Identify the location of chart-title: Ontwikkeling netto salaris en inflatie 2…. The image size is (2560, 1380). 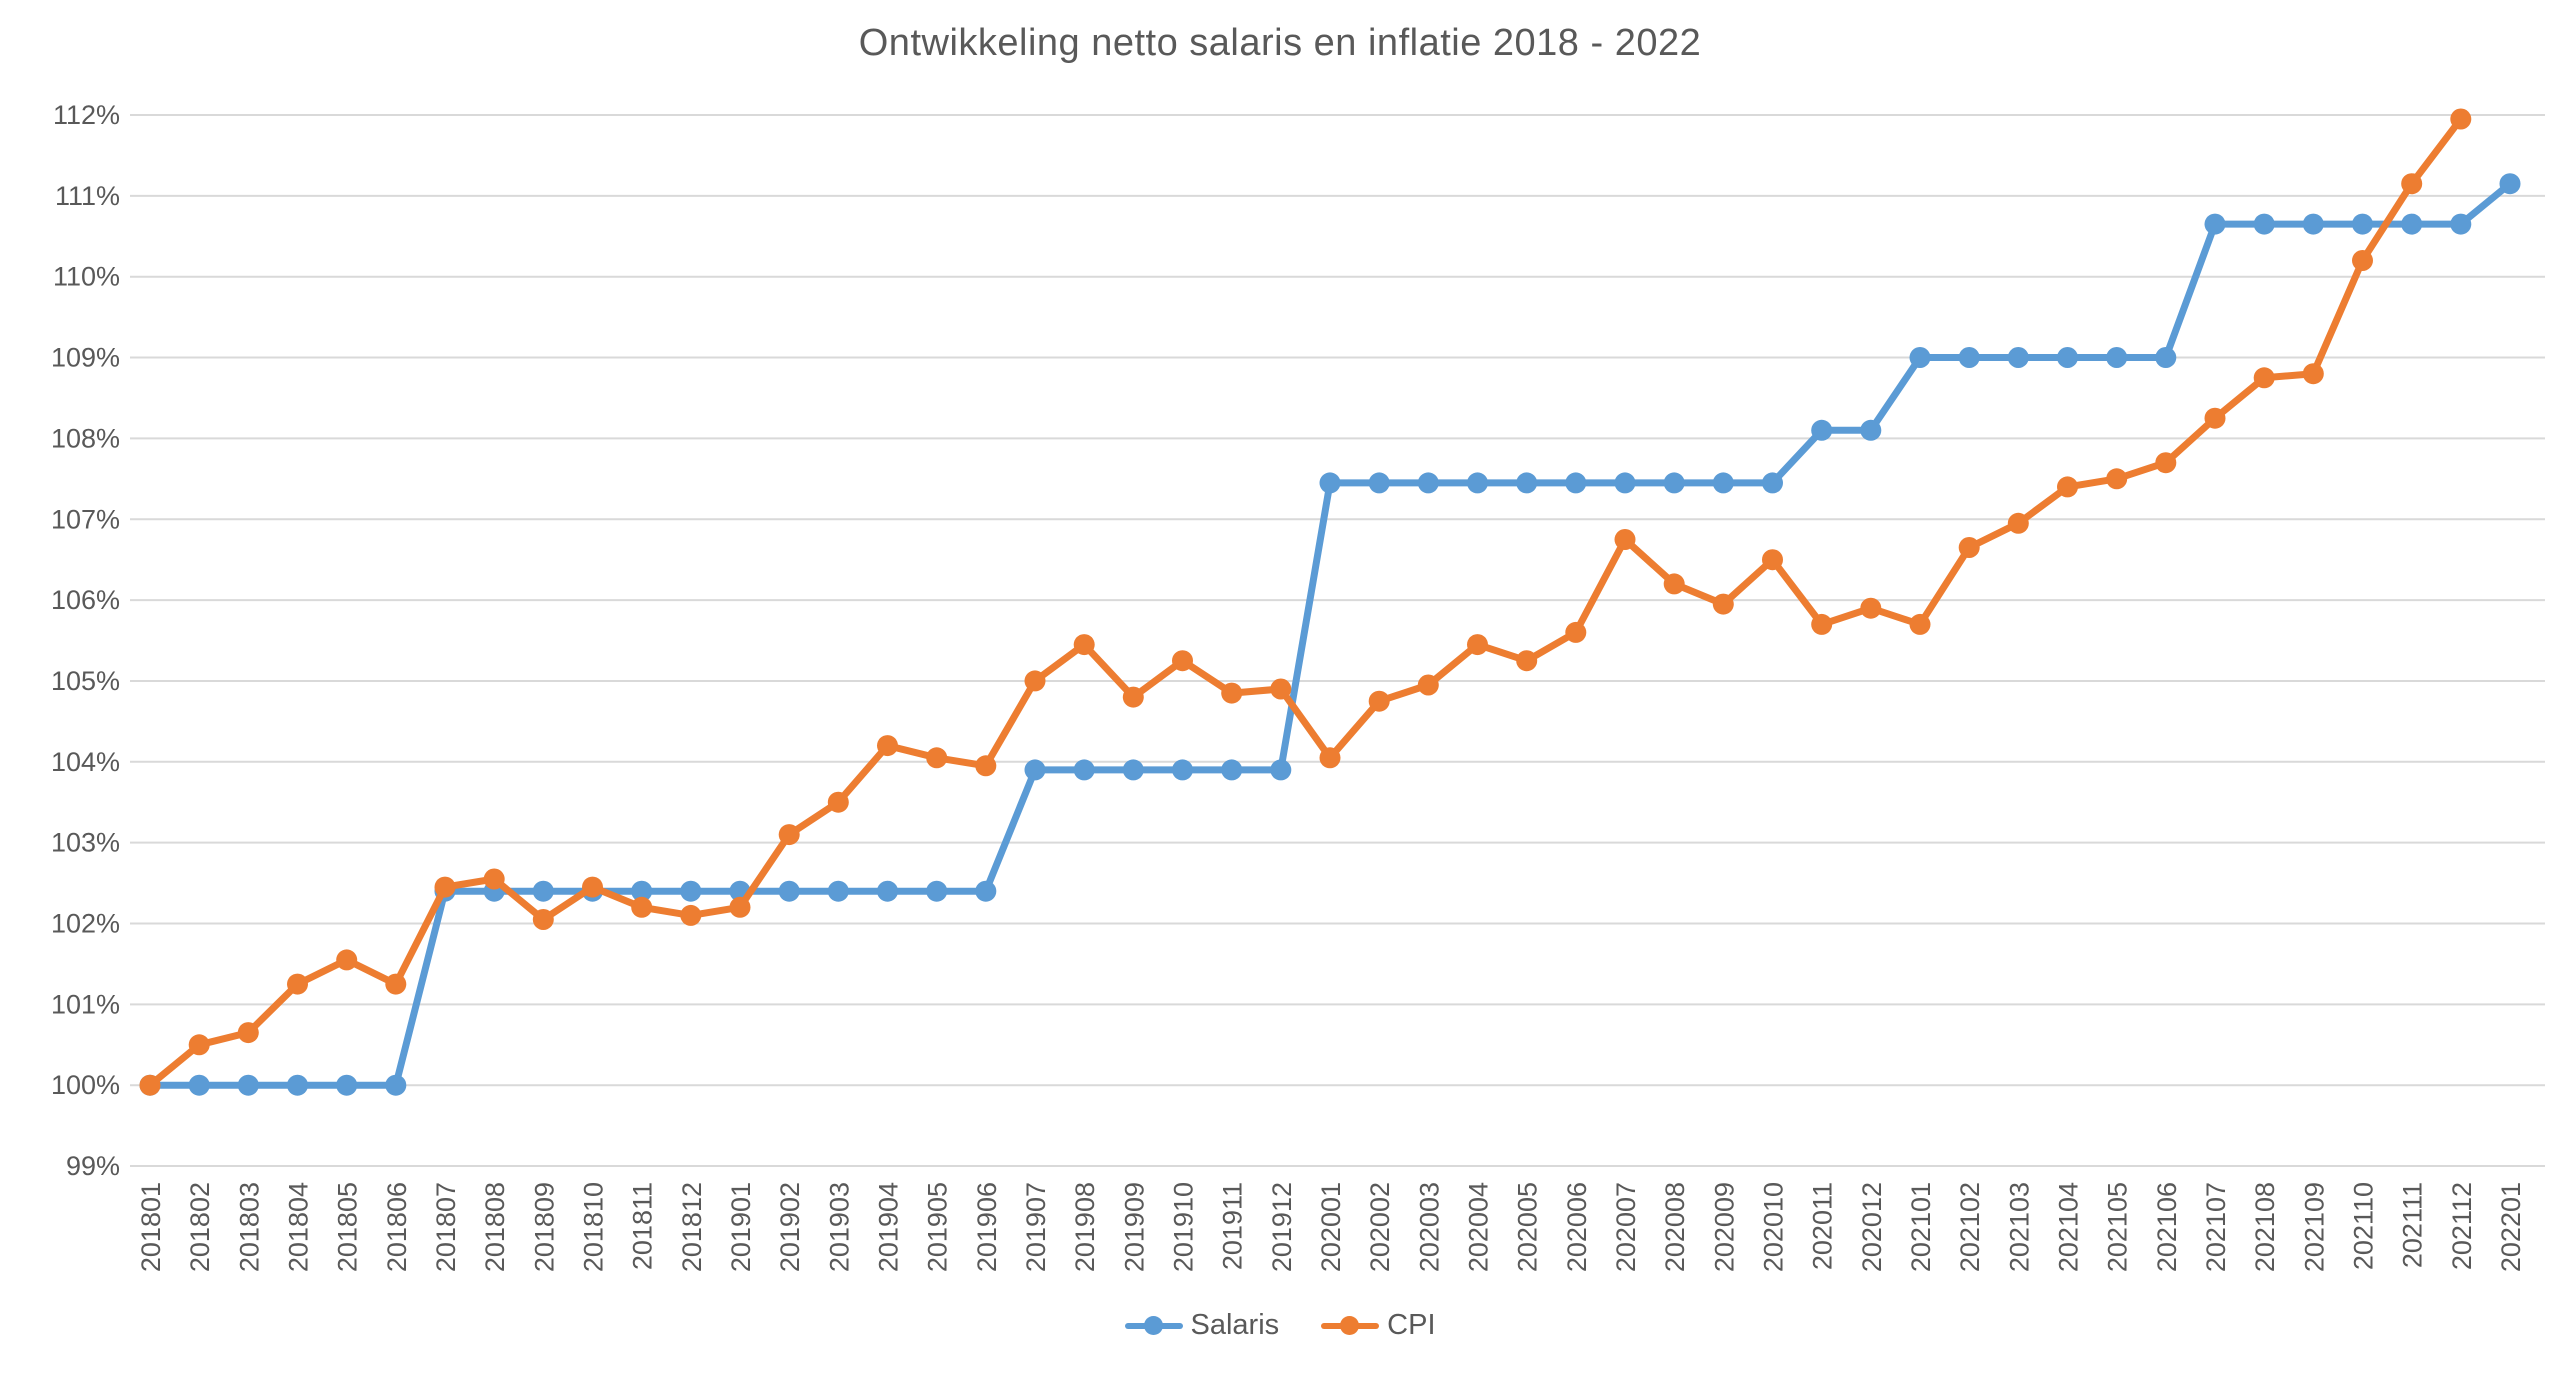
(1280, 43).